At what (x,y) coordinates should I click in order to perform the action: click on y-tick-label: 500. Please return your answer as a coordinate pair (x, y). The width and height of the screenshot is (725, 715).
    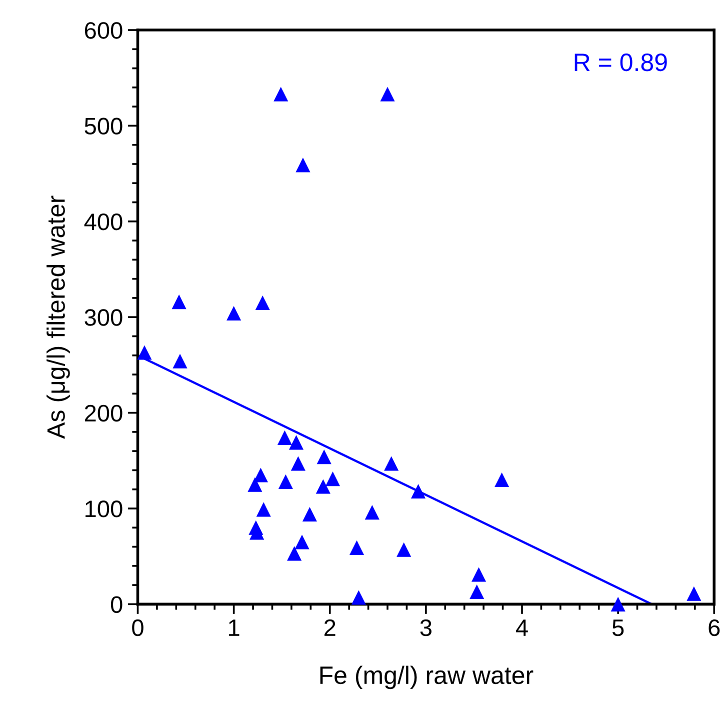
    Looking at the image, I should click on (103, 126).